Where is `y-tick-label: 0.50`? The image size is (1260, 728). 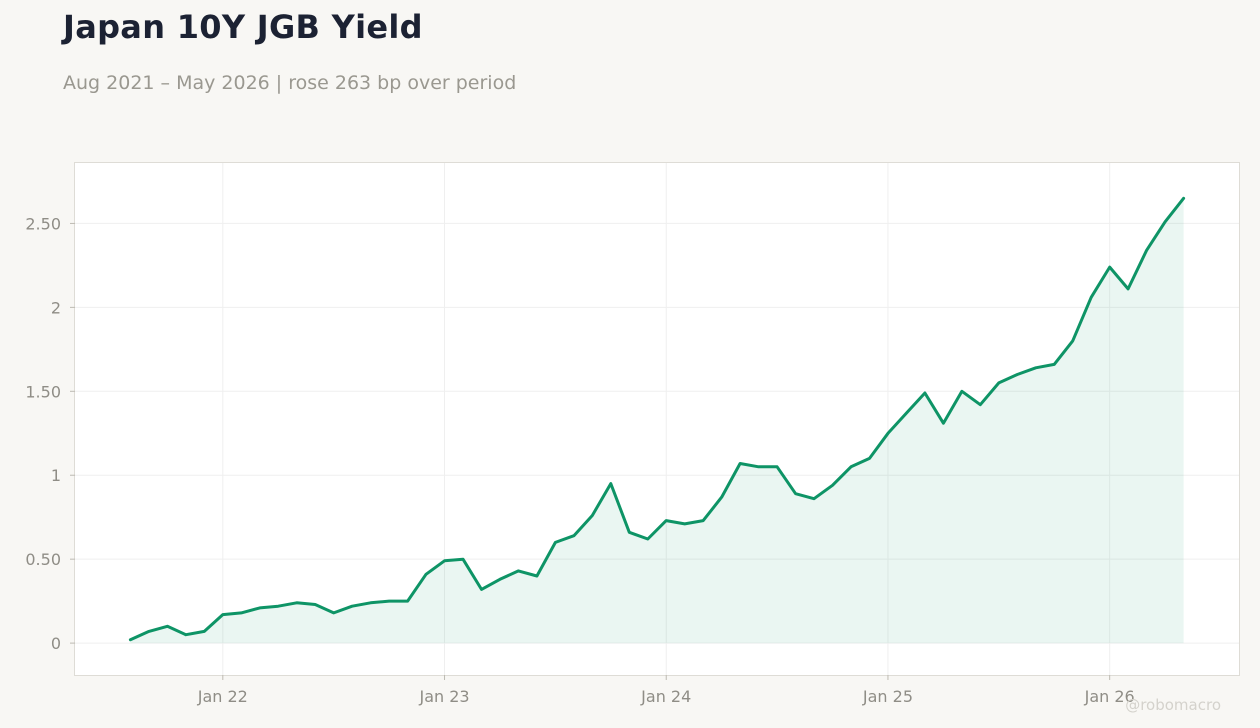
y-tick-label: 0.50 is located at coordinates (43, 559).